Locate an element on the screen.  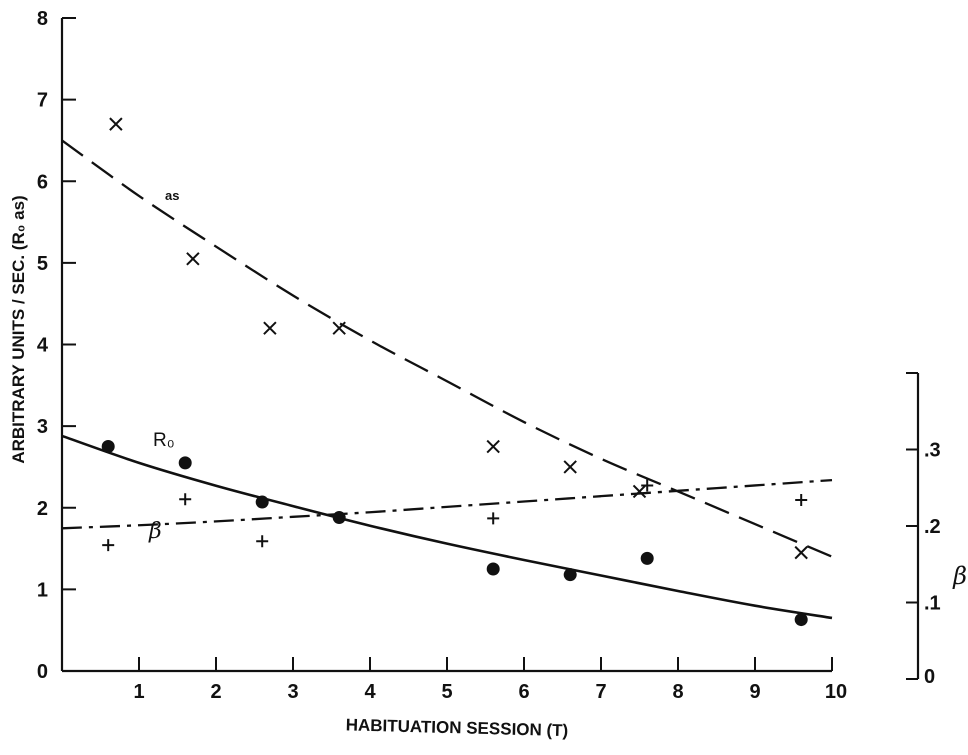
y-tick-label: 7 is located at coordinates (42, 101).